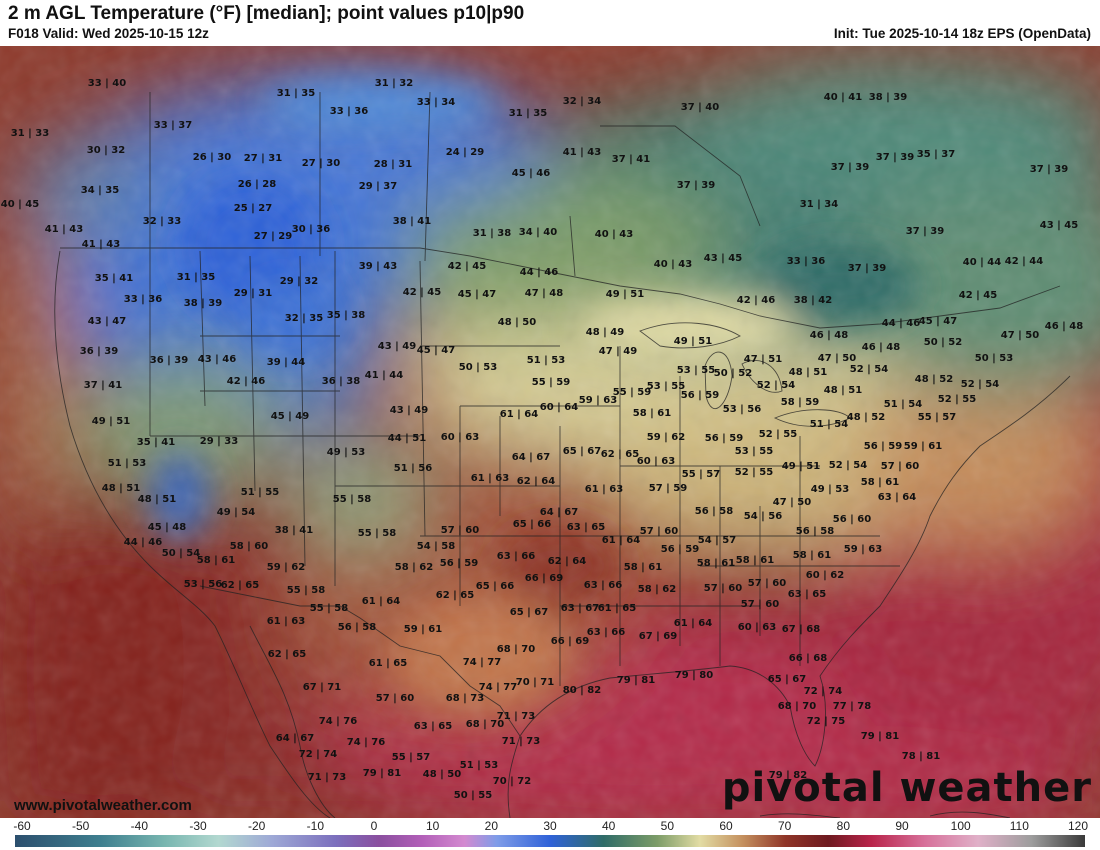 Image resolution: width=1100 pixels, height=850 pixels. What do you see at coordinates (253, 293) in the screenshot?
I see `point-value: 29 | 31` at bounding box center [253, 293].